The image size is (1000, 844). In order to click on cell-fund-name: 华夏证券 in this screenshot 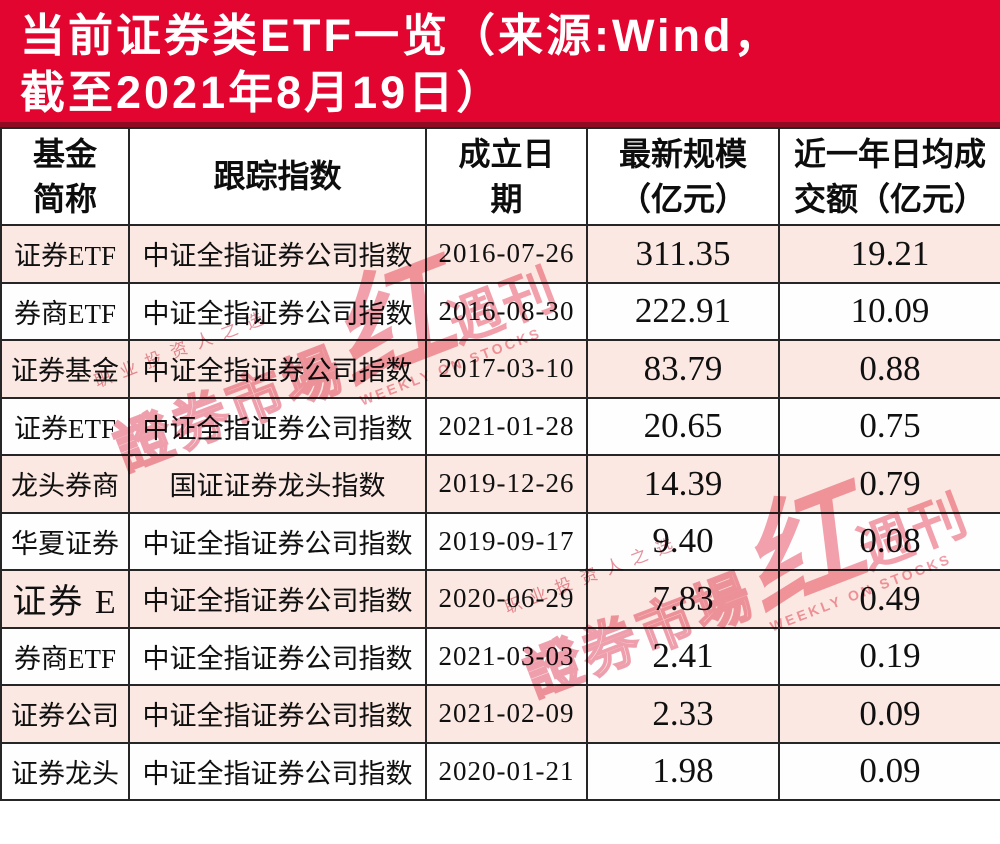, I will do `click(65, 541)`.